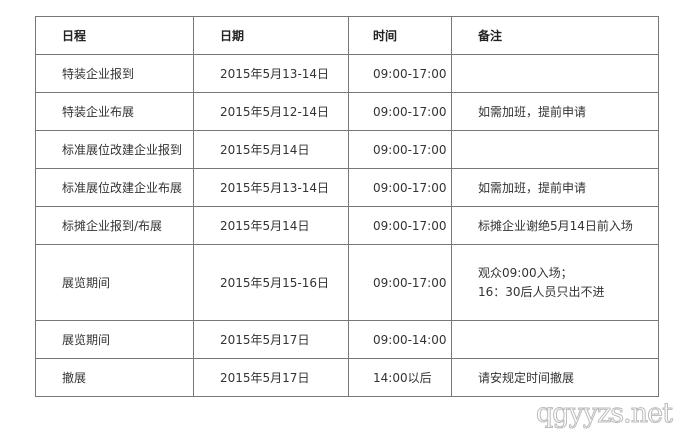  What do you see at coordinates (114, 149) in the screenshot?
I see `cell-schedule: 标准展位改建企业报到` at bounding box center [114, 149].